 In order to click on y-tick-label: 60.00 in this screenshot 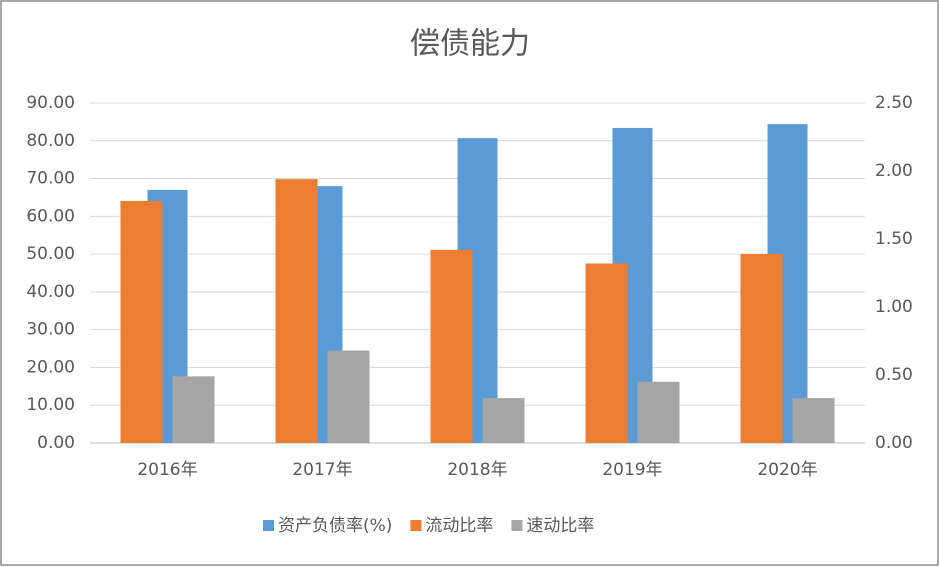, I will do `click(50, 216)`.